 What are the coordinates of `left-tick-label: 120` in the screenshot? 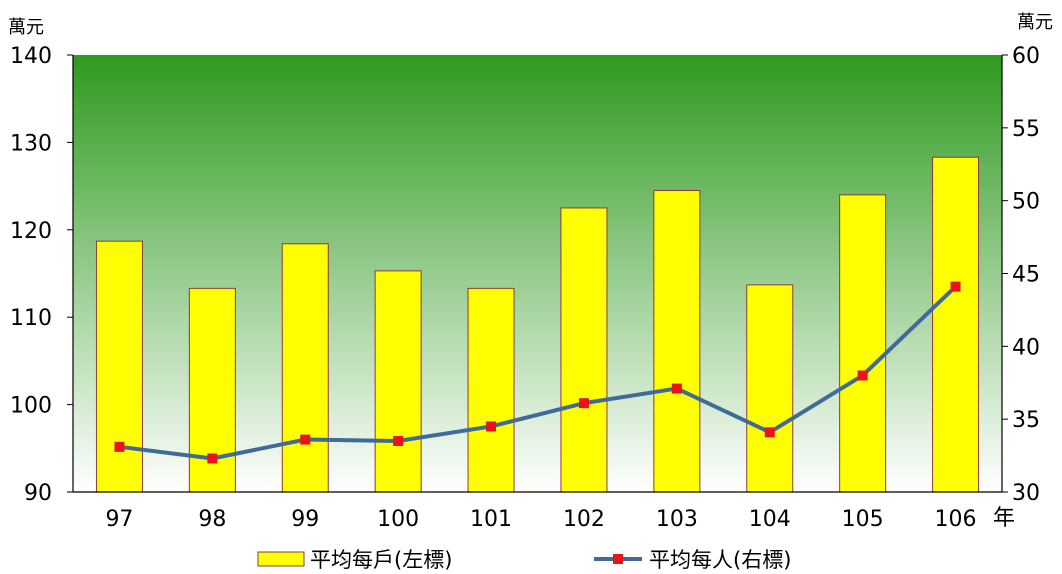 It's located at (31, 231).